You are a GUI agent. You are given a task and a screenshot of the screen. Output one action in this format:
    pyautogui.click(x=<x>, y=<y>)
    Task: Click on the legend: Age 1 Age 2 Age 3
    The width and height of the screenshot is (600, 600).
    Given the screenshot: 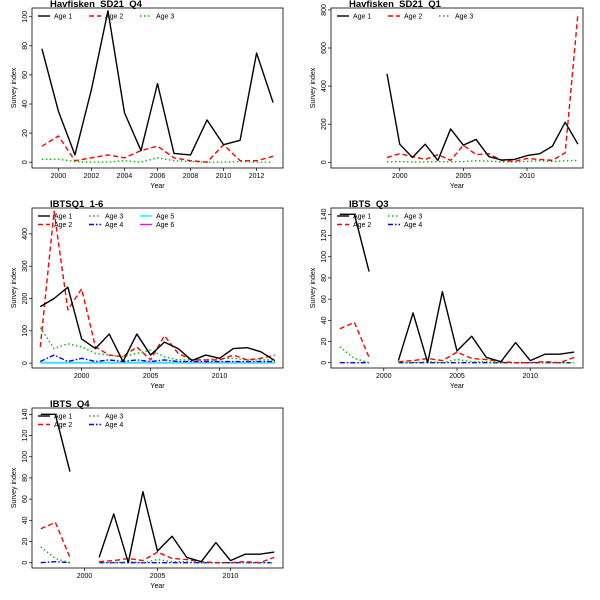 What is the action you would take?
    pyautogui.click(x=106, y=17)
    